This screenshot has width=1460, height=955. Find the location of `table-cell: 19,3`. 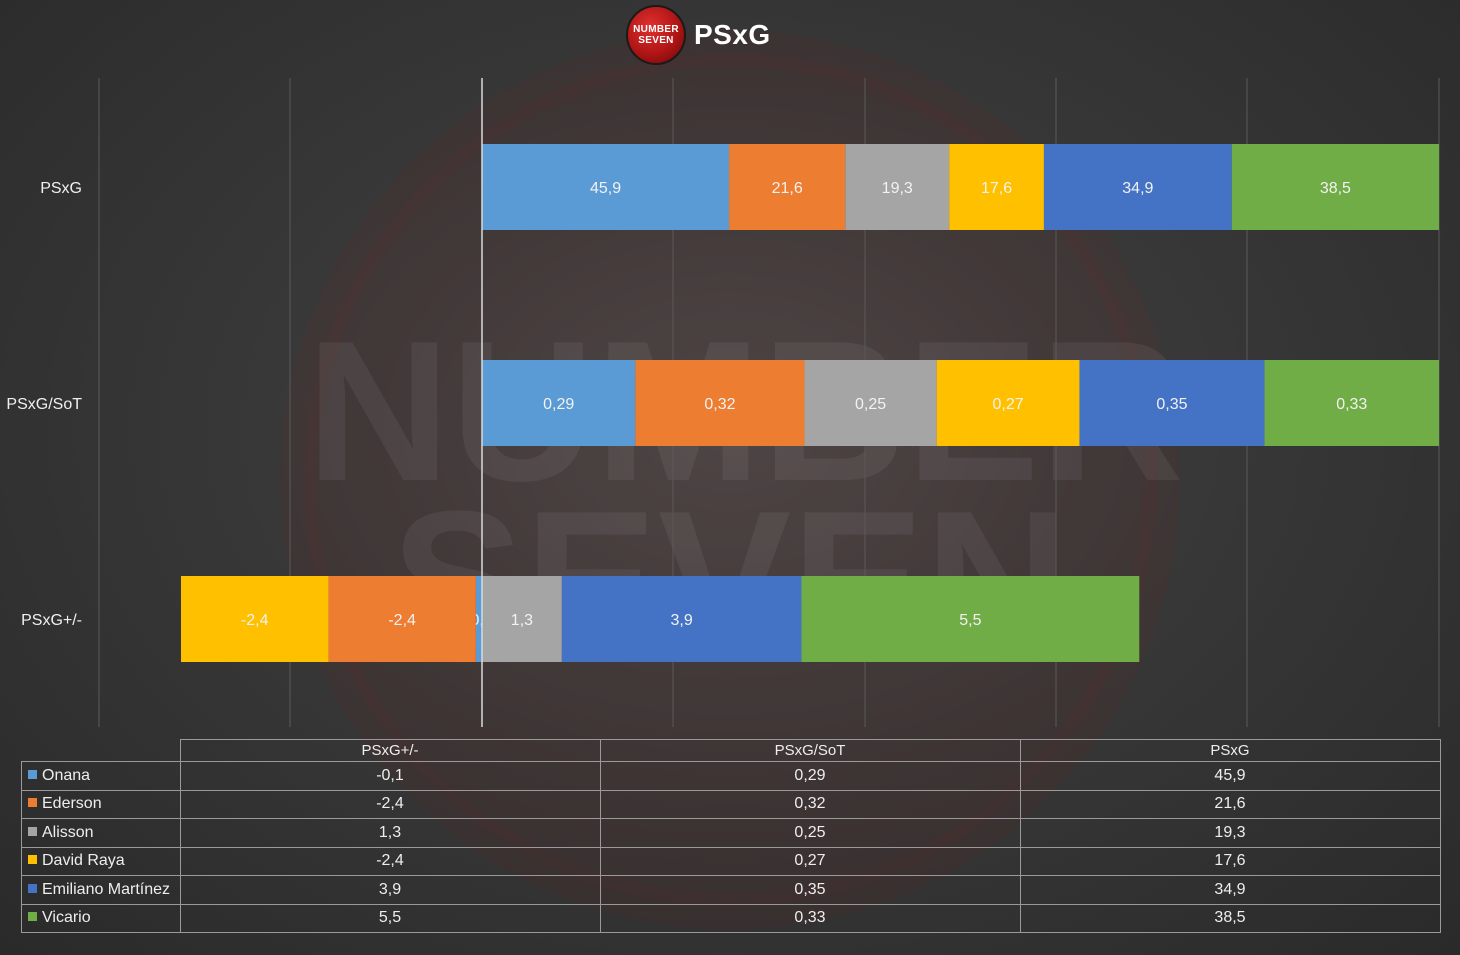

table-cell: 19,3 is located at coordinates (1230, 833).